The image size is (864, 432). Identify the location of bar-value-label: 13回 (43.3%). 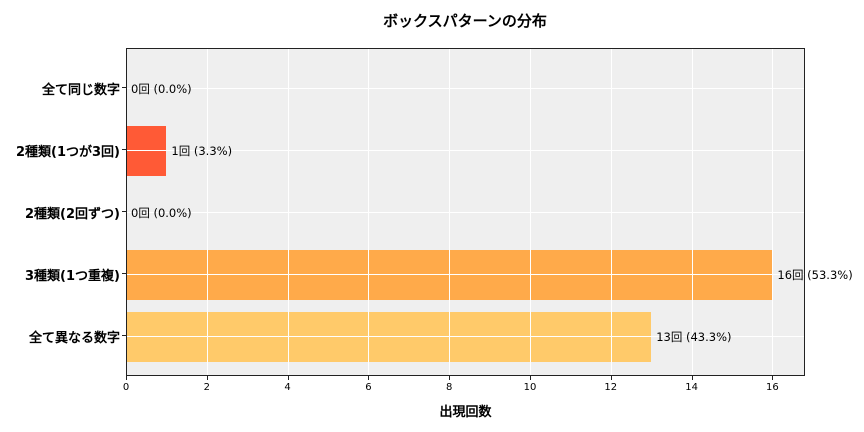
(694, 337).